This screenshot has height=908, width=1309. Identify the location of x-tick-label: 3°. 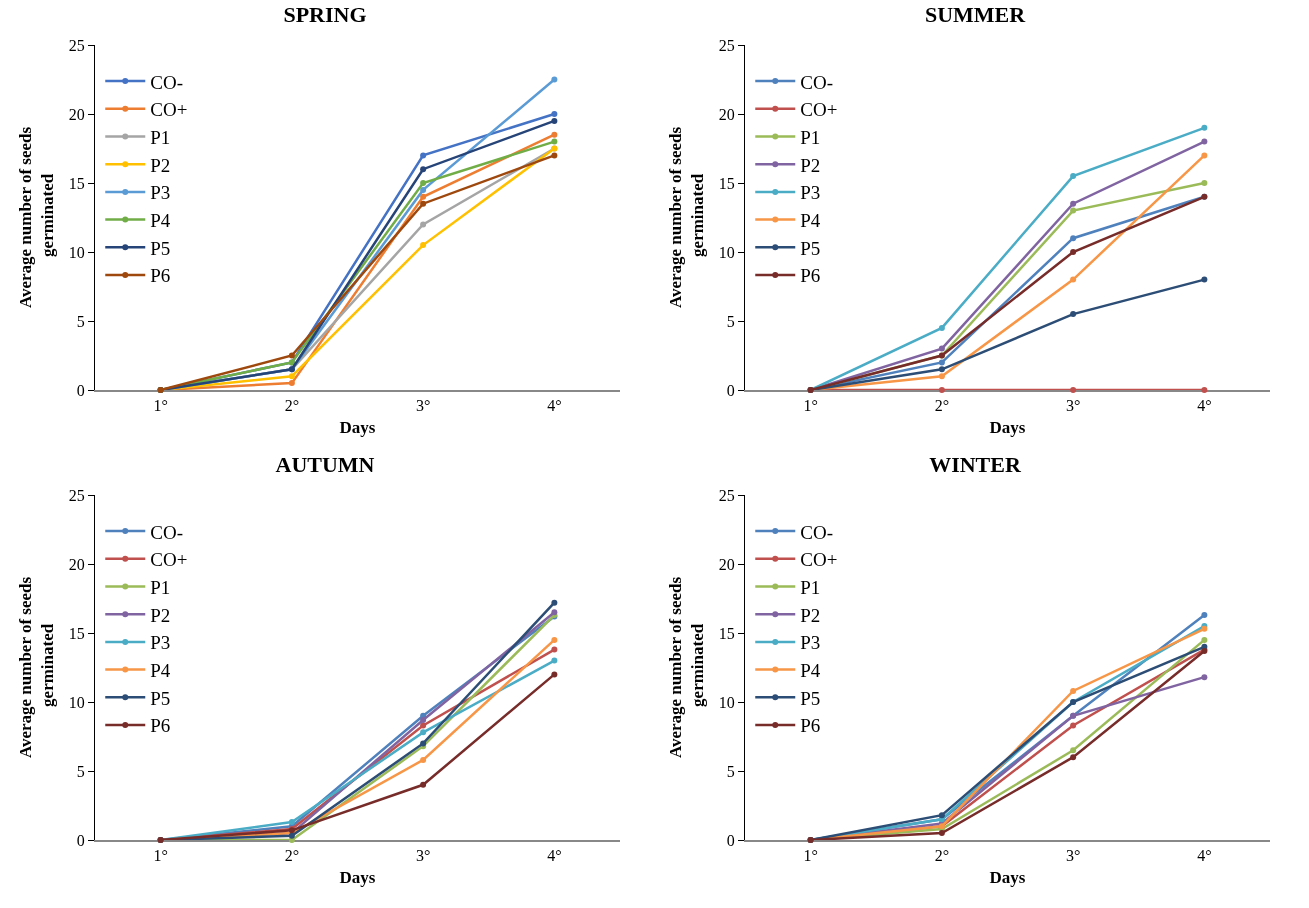
(423, 405).